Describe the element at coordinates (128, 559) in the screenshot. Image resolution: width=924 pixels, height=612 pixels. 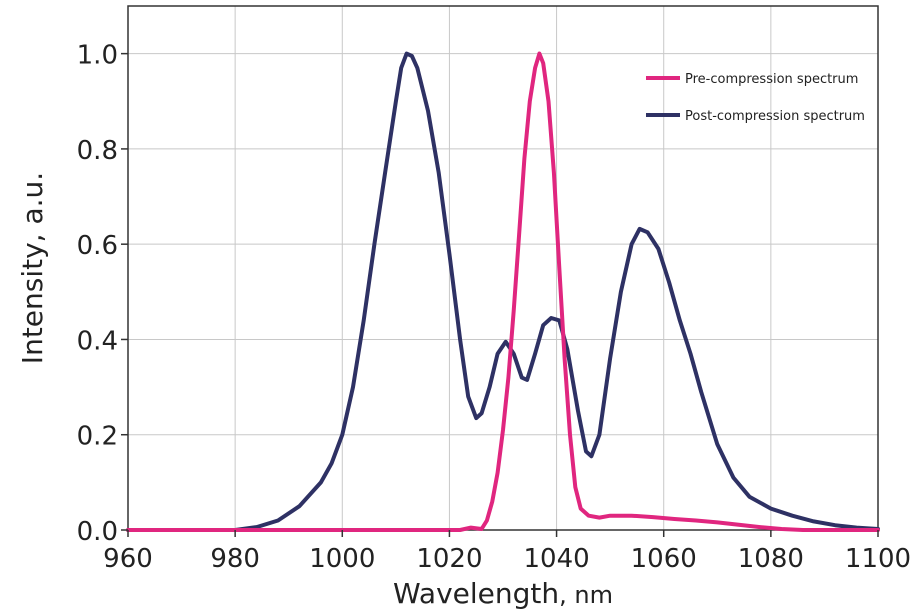
I see `x-tick-label: 960` at that location.